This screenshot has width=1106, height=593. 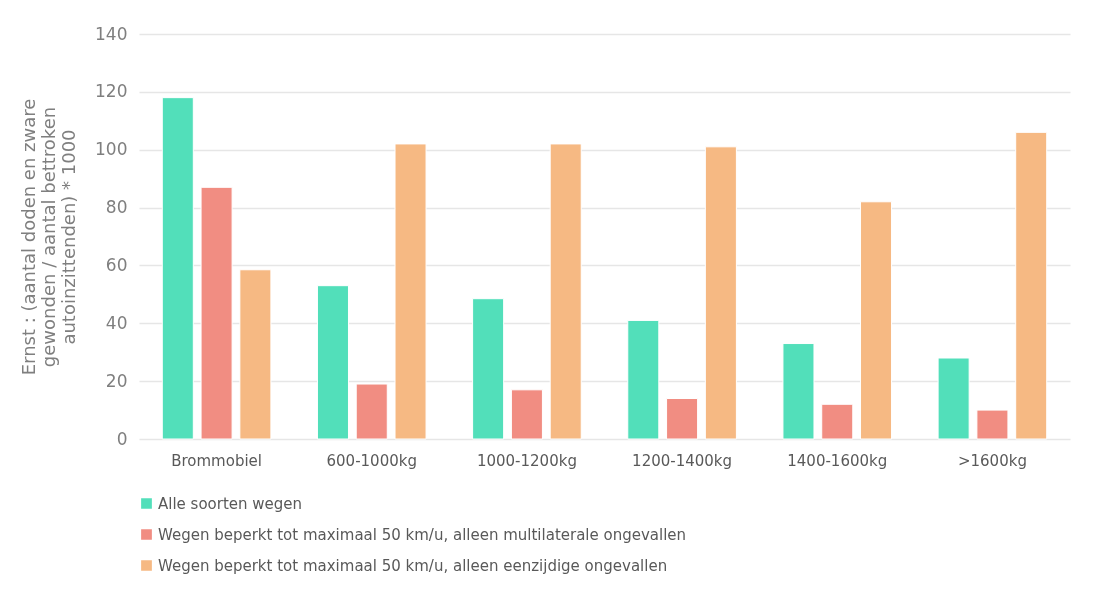 What do you see at coordinates (116, 322) in the screenshot?
I see `y-tick-label: 40` at bounding box center [116, 322].